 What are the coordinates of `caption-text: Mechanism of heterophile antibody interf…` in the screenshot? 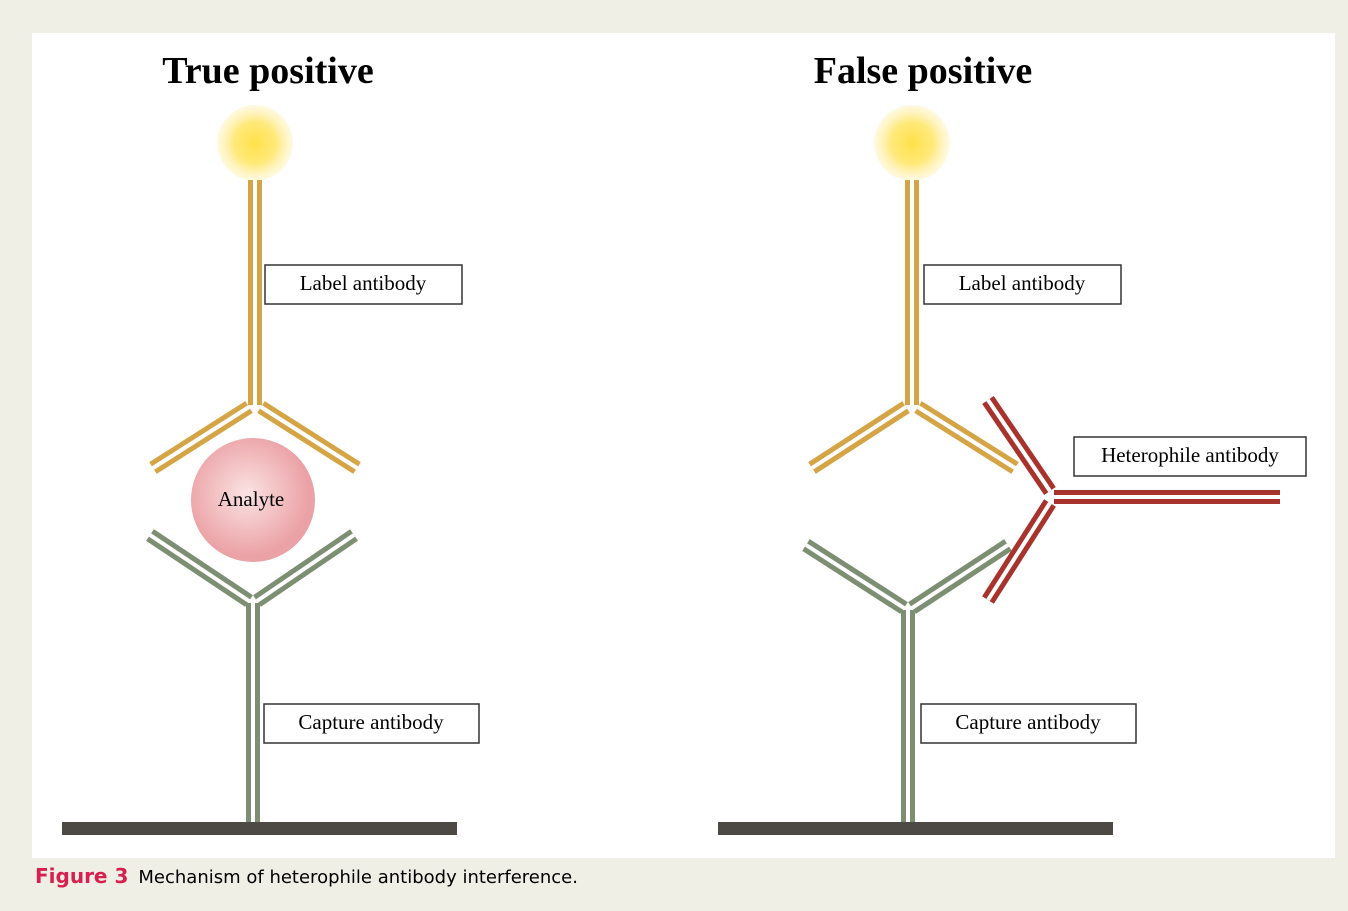 It's located at (358, 877).